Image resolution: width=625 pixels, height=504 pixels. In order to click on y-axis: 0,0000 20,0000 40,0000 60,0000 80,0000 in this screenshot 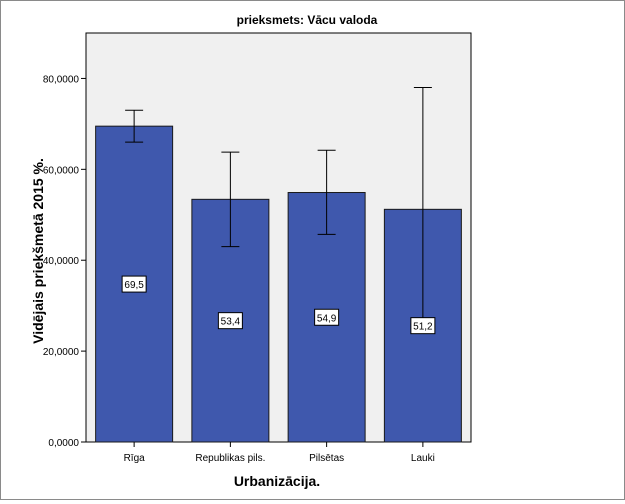, I will do `click(64, 261)`.